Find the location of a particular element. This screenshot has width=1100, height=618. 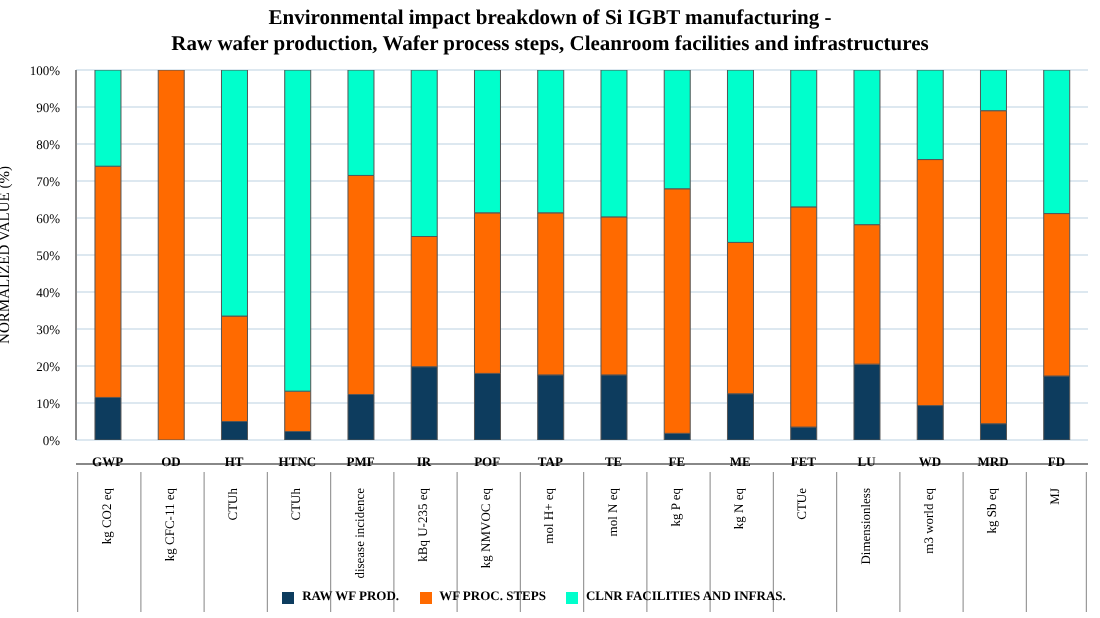

chart-title: Environmental impact breakdown of Si IGBT manufacturing - is located at coordinates (550, 19).